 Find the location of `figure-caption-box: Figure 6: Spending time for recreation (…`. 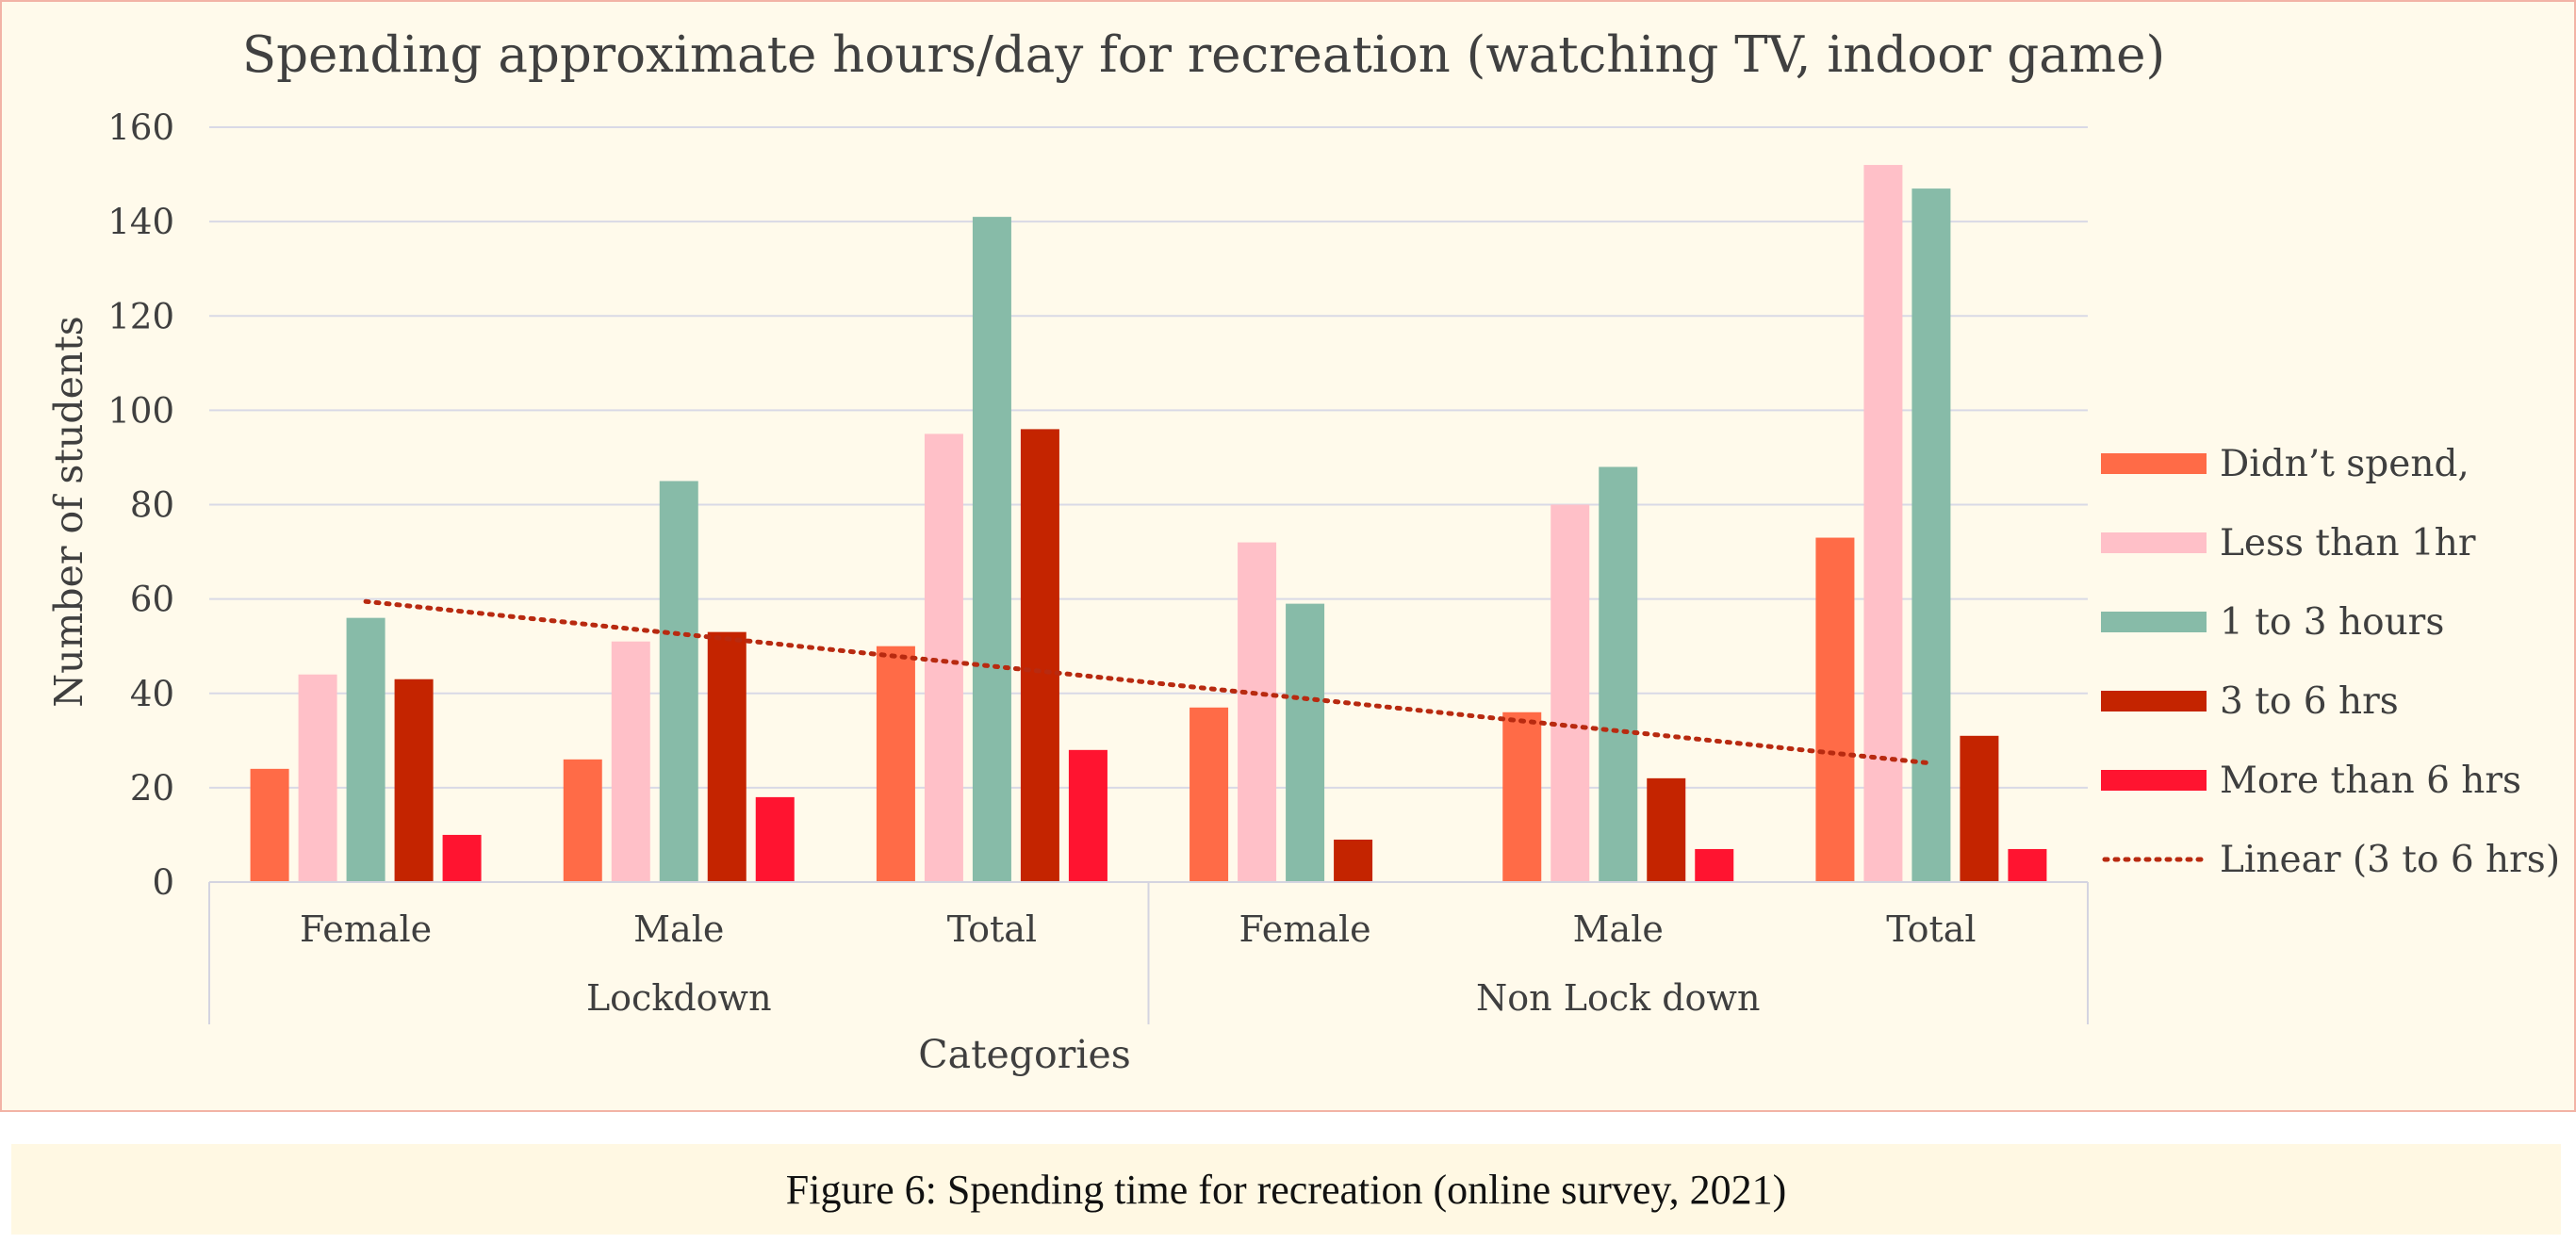

figure-caption-box: Figure 6: Spending time for recreation (… is located at coordinates (1286, 1190).